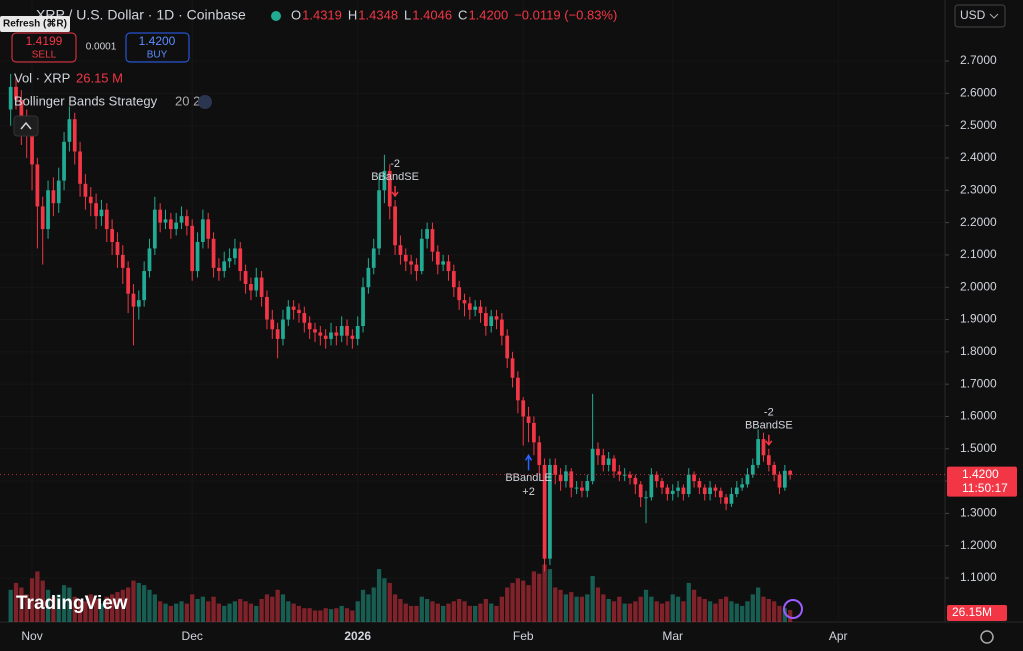  Describe the element at coordinates (838, 636) in the screenshot. I see `x-tick-label: Apr` at that location.